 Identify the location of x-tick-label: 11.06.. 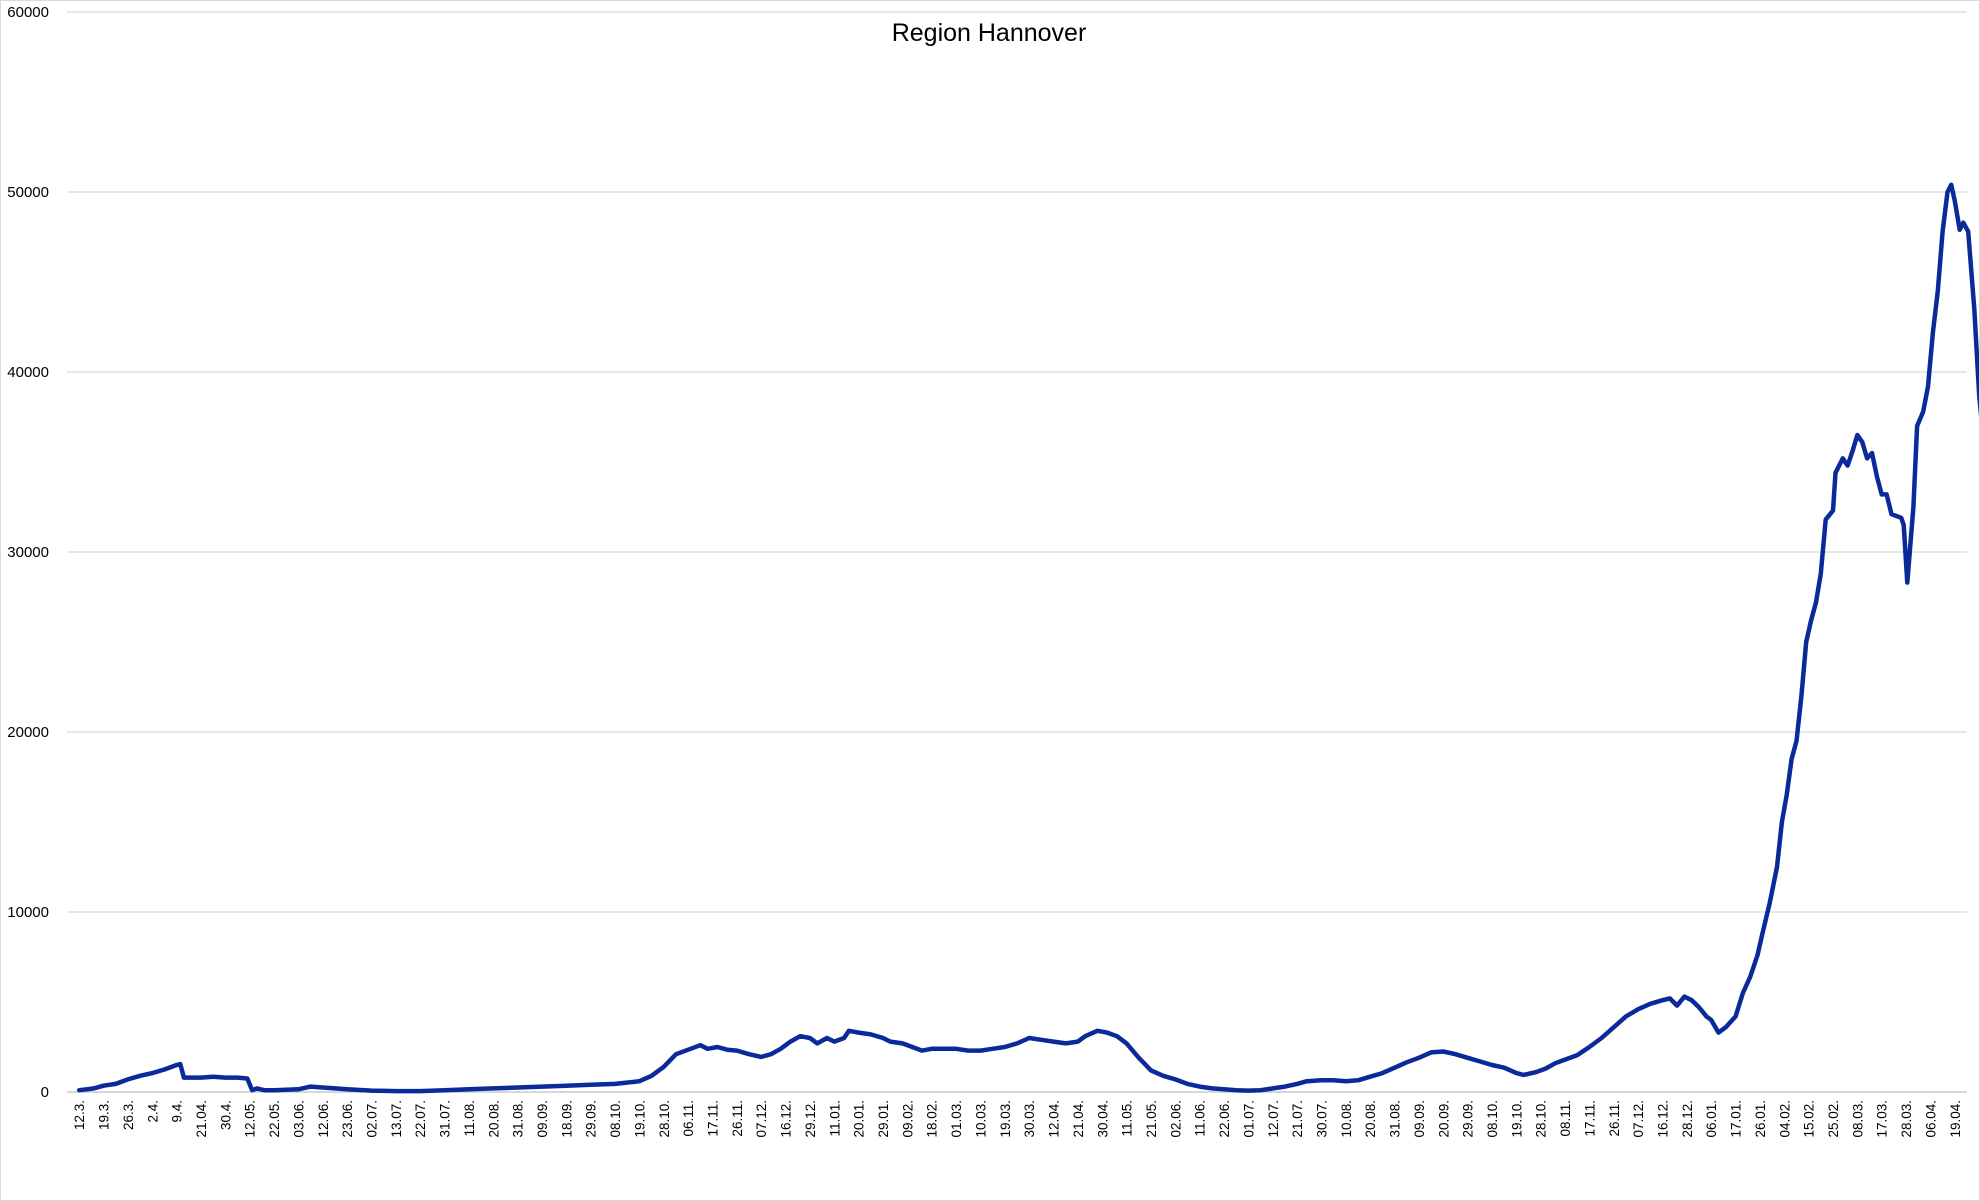
(1200, 1118).